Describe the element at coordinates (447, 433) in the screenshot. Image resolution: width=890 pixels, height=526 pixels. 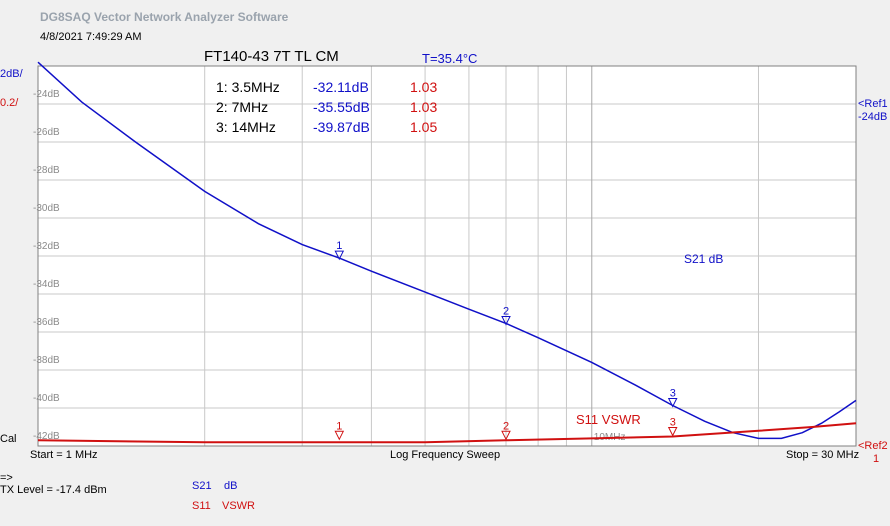
I see `series-s11-line` at that location.